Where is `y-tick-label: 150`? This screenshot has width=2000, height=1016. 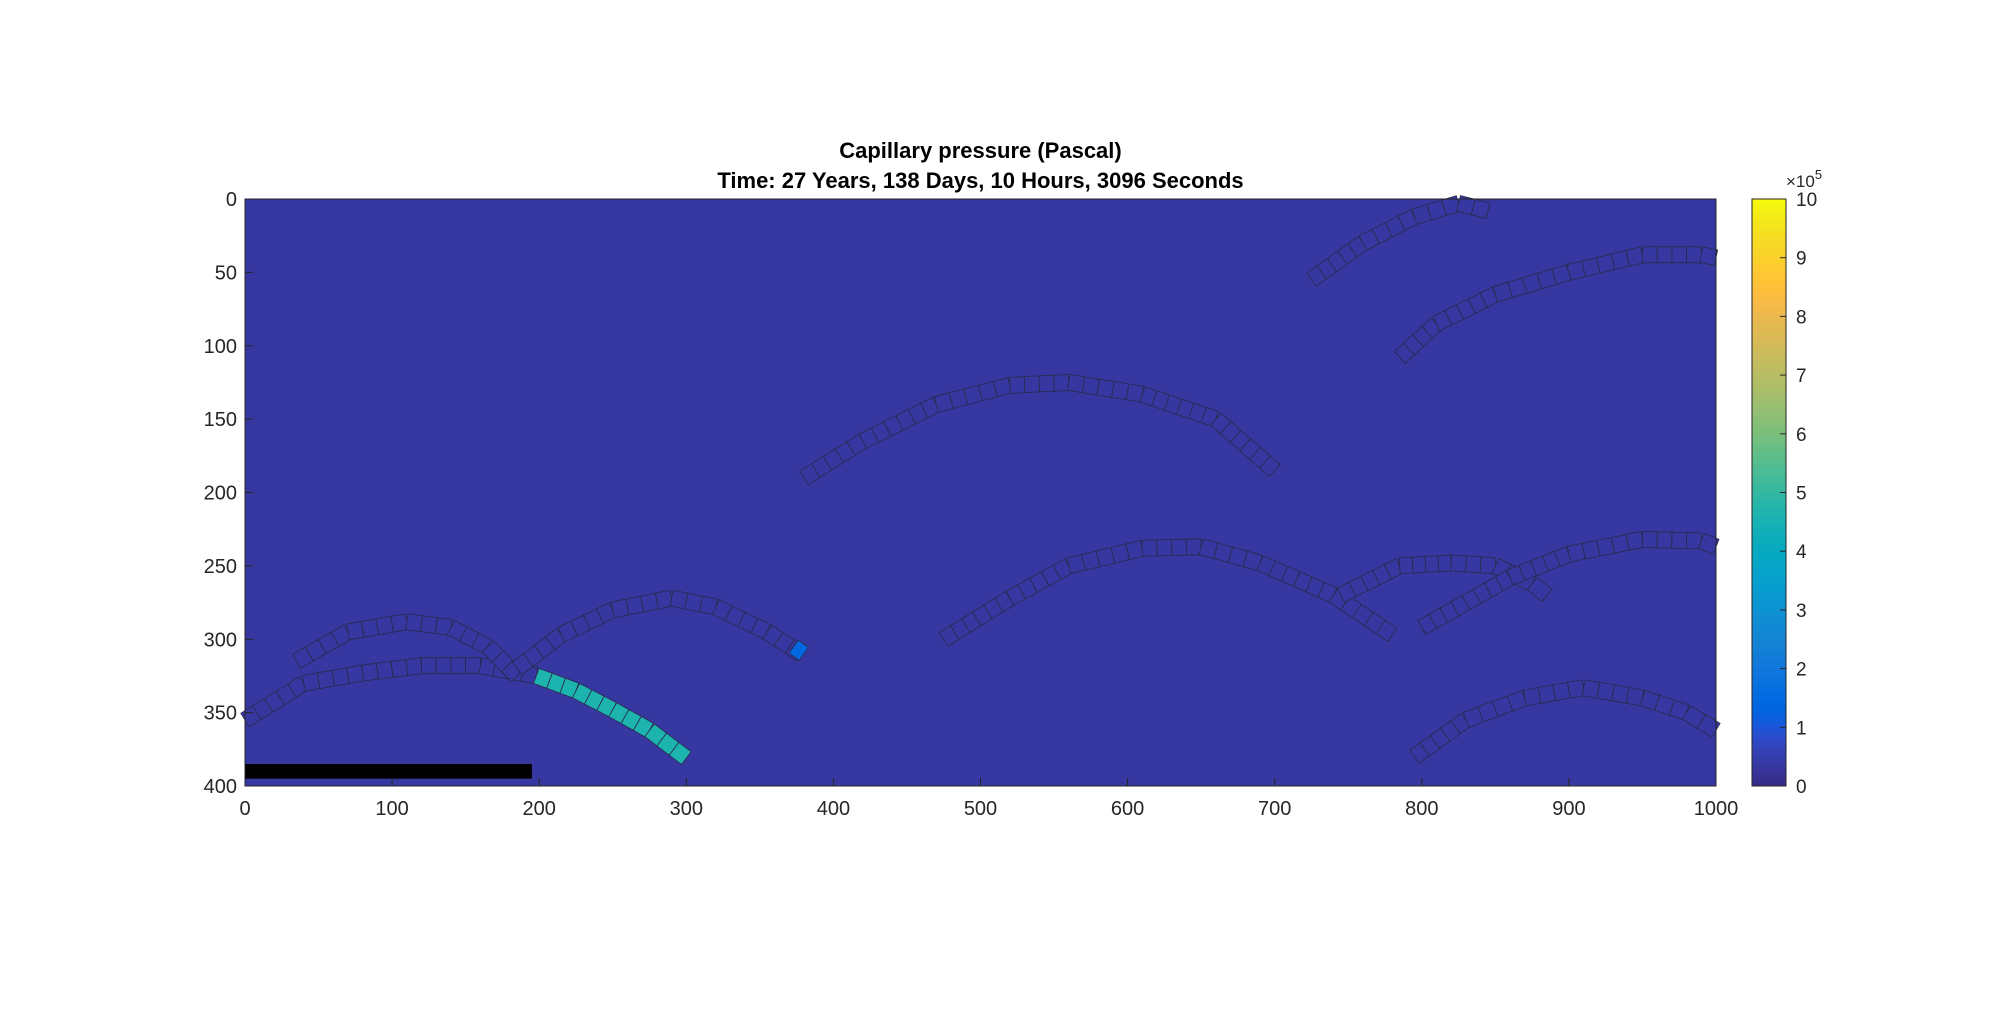 y-tick-label: 150 is located at coordinates (220, 420).